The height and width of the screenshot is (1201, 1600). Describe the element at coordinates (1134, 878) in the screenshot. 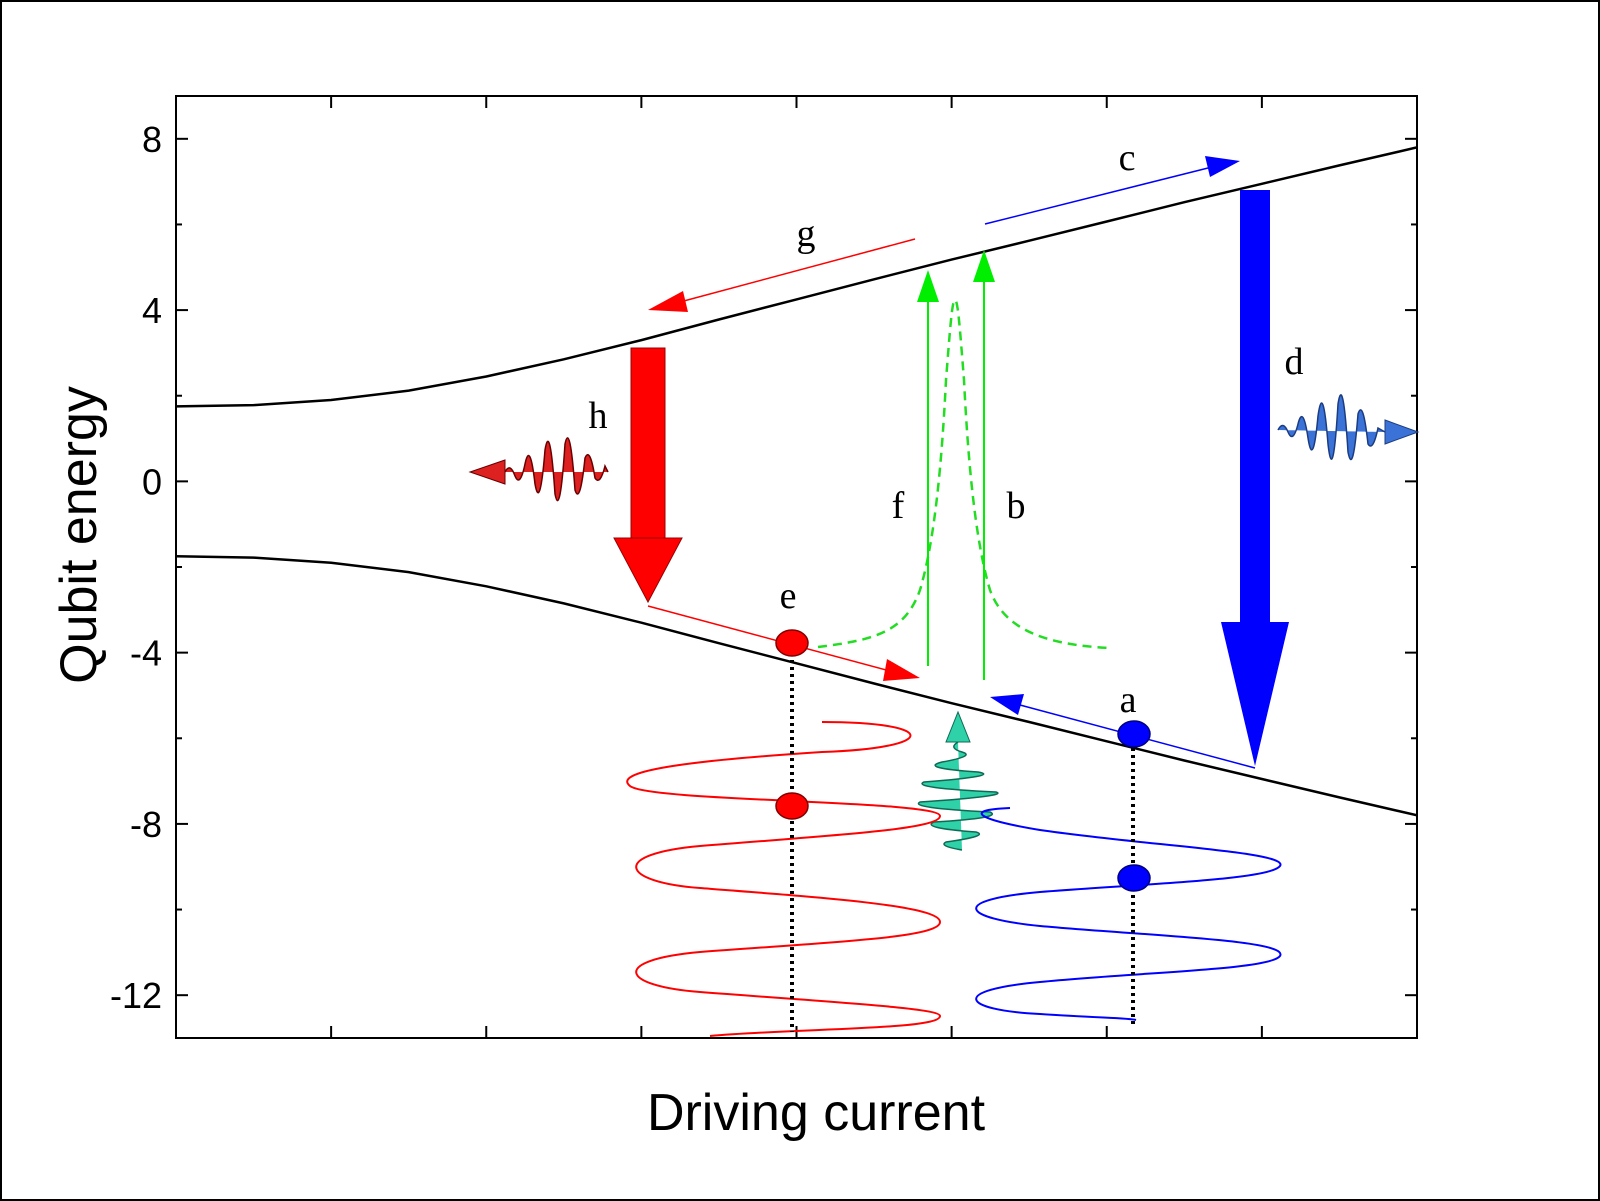

I see `marker-blue-lower` at that location.